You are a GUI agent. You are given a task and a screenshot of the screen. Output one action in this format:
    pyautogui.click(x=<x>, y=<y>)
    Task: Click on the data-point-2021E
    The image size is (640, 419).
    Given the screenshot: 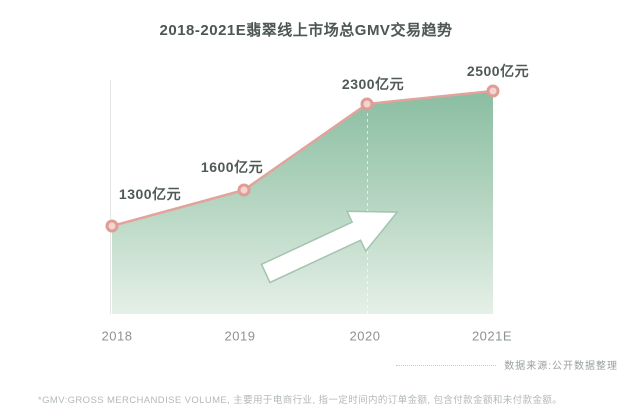 What is the action you would take?
    pyautogui.click(x=493, y=91)
    